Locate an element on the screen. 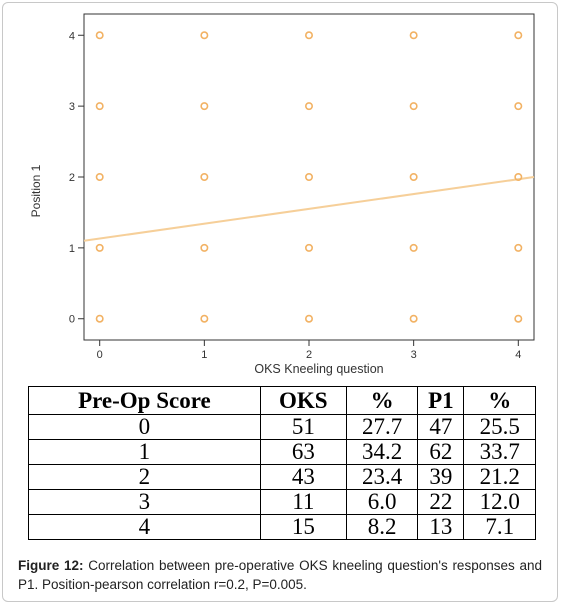  x-tick-label: 3 is located at coordinates (414, 355).